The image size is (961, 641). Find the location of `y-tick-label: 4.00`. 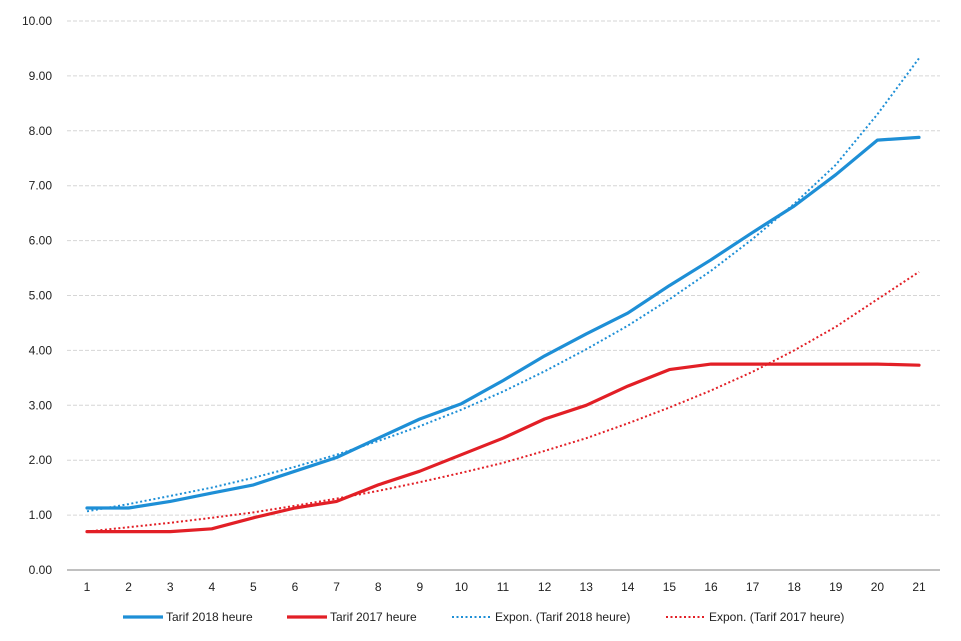

y-tick-label: 4.00 is located at coordinates (41, 350).